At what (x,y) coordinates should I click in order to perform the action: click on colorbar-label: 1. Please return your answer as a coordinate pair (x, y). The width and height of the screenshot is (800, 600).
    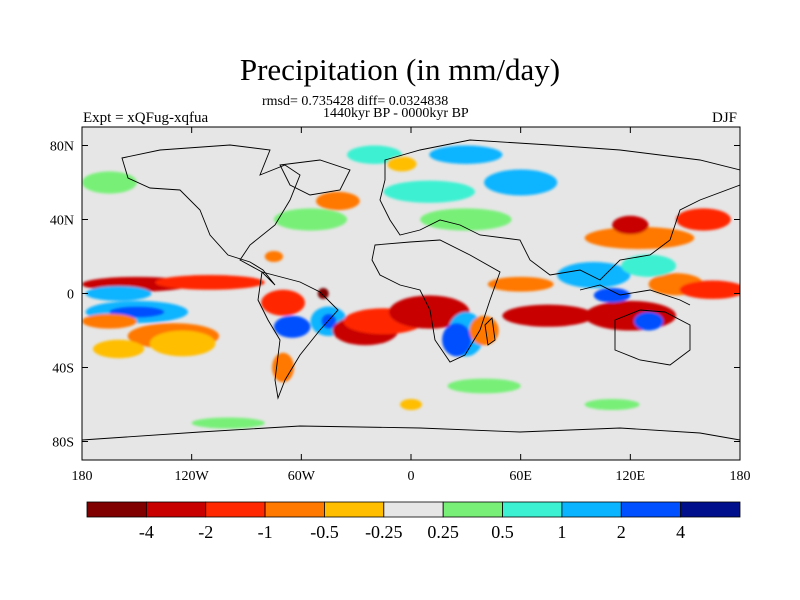
    Looking at the image, I should click on (561, 532).